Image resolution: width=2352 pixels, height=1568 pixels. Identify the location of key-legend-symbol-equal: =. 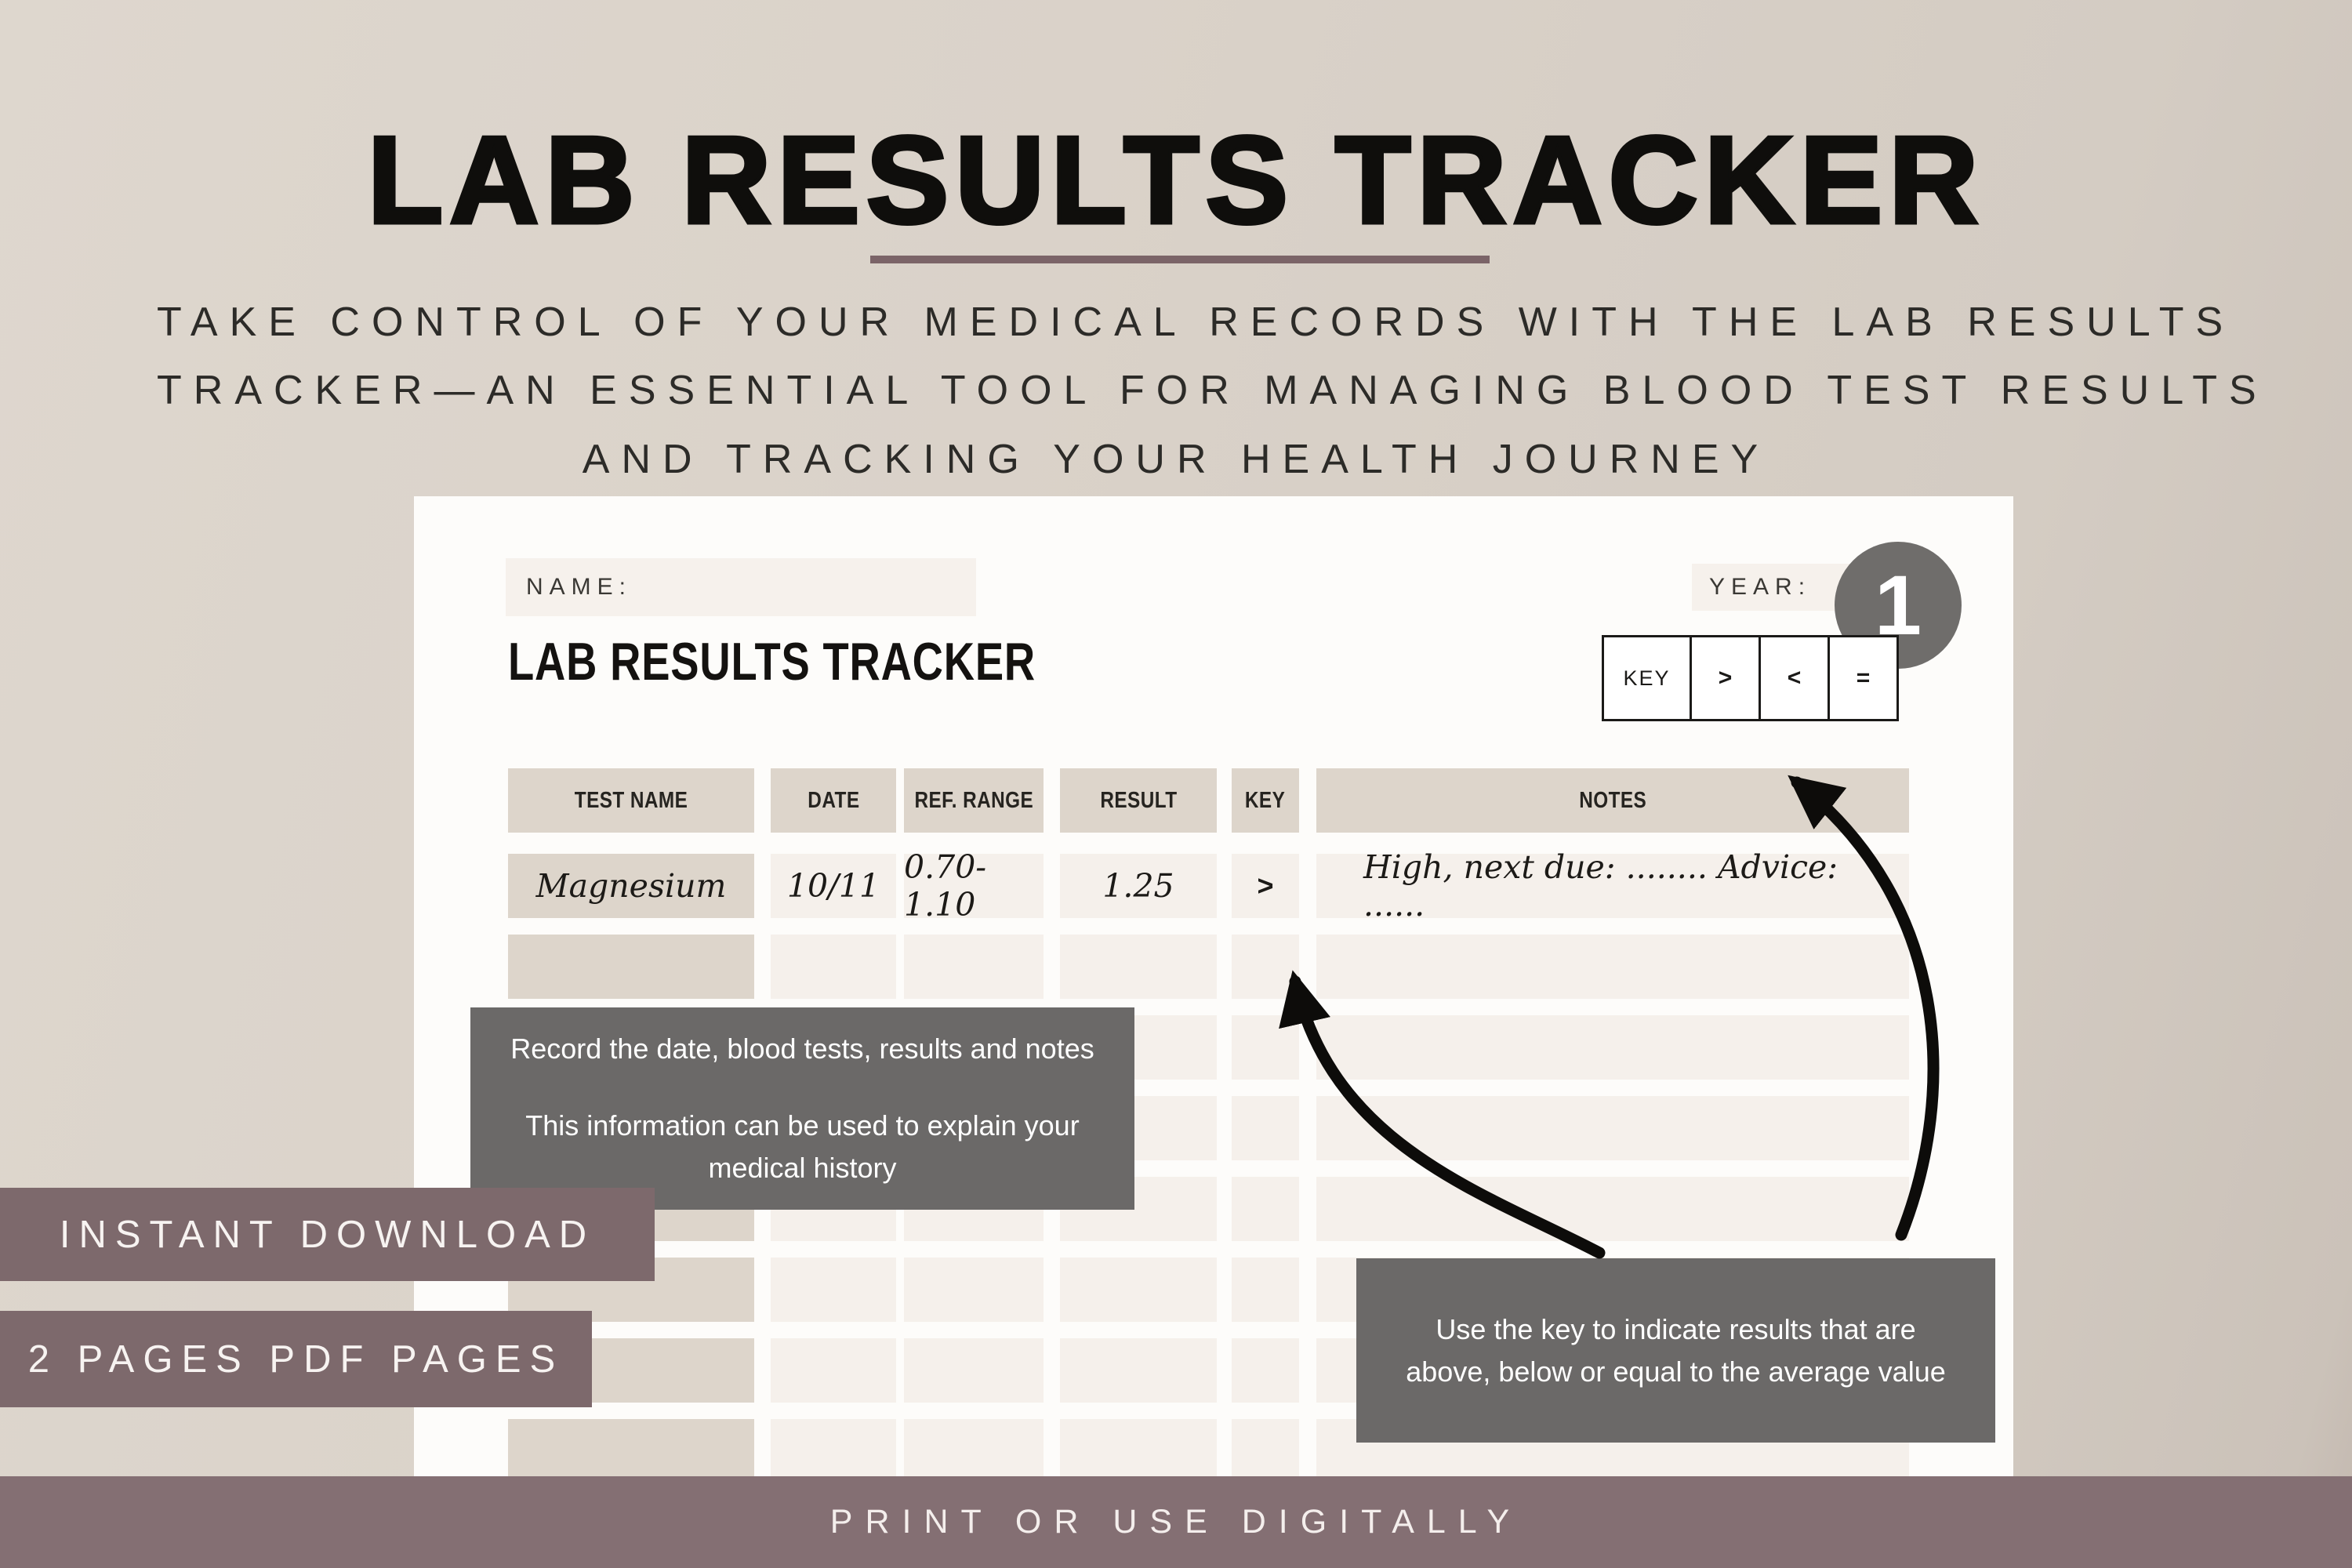
(1862, 678).